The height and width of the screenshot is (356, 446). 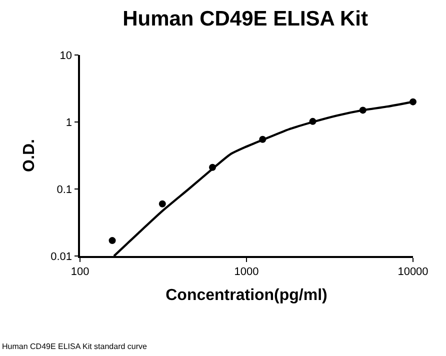 What do you see at coordinates (246, 272) in the screenshot?
I see `x-tick-label: 1000` at bounding box center [246, 272].